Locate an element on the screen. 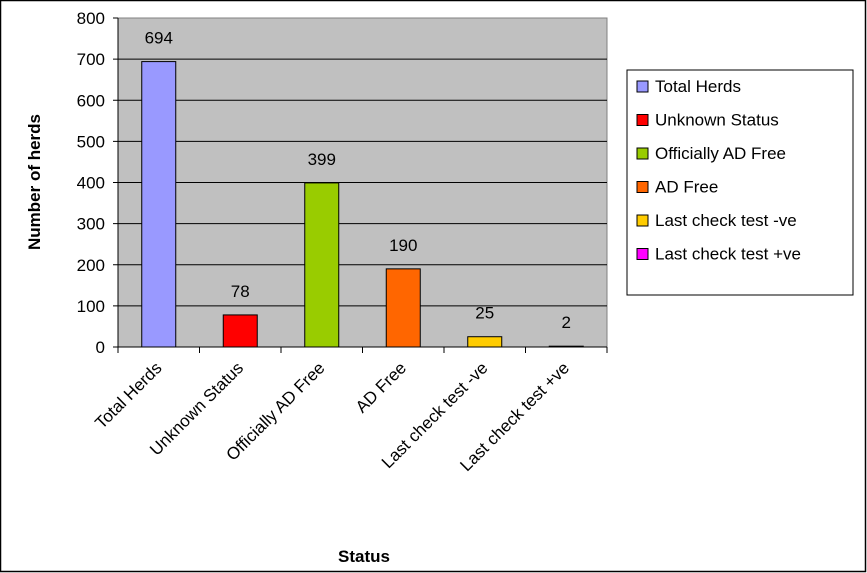 Image resolution: width=867 pixels, height=573 pixels. legend-item-label: Officially AD Free is located at coordinates (720, 153).